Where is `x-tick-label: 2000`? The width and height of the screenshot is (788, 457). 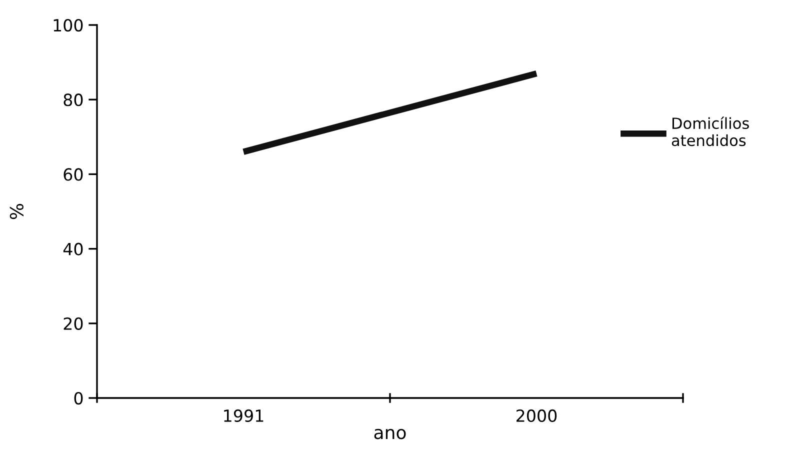
x-tick-label: 2000 is located at coordinates (536, 415).